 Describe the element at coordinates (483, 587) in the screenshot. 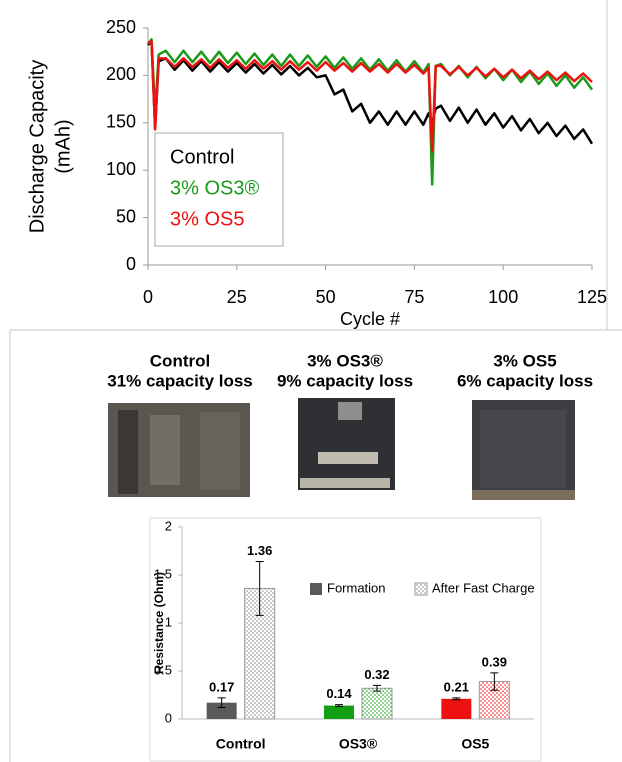

I see `legend-label: After Fast Charge` at that location.